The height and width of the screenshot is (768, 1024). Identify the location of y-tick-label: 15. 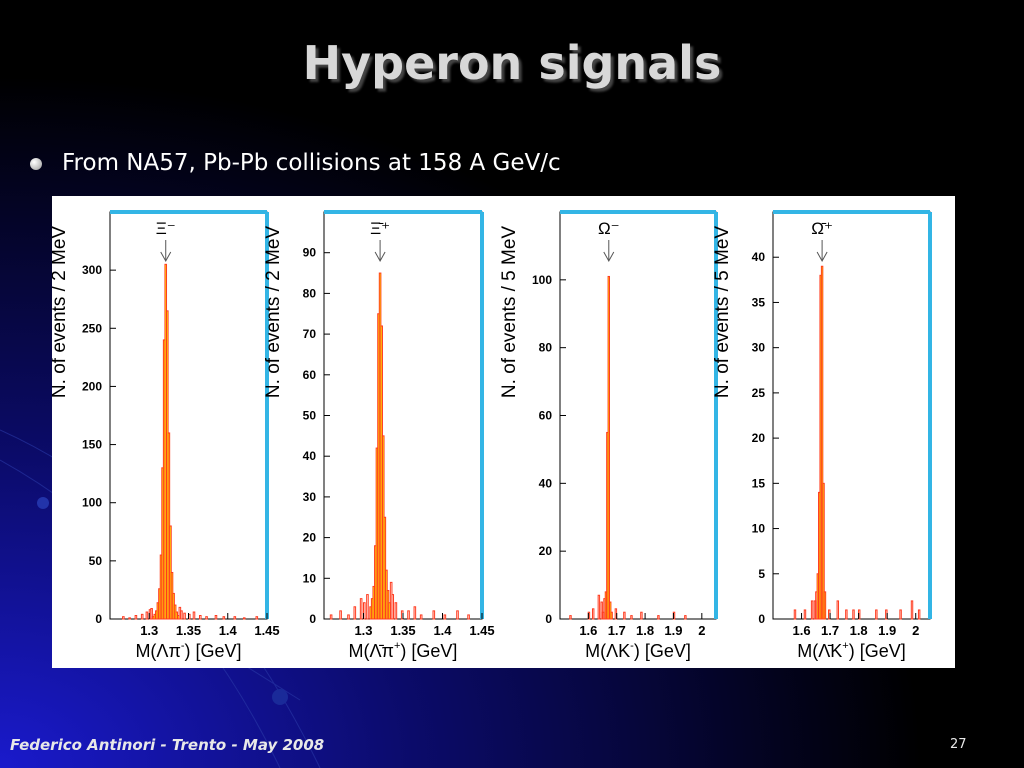
(759, 483).